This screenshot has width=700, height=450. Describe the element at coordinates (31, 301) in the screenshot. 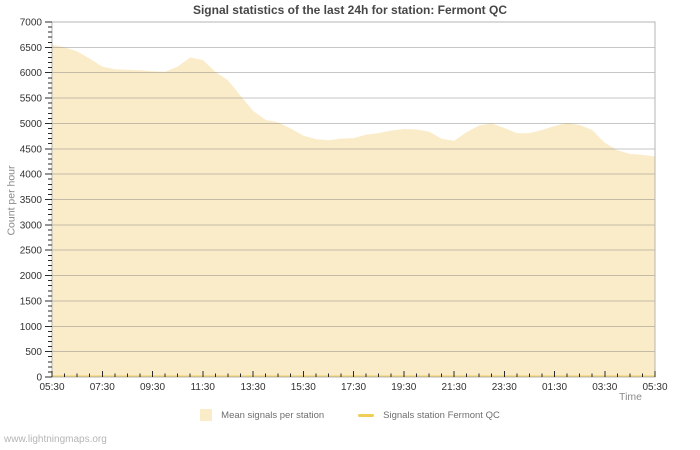

I see `y-tick-label: 1500` at that location.